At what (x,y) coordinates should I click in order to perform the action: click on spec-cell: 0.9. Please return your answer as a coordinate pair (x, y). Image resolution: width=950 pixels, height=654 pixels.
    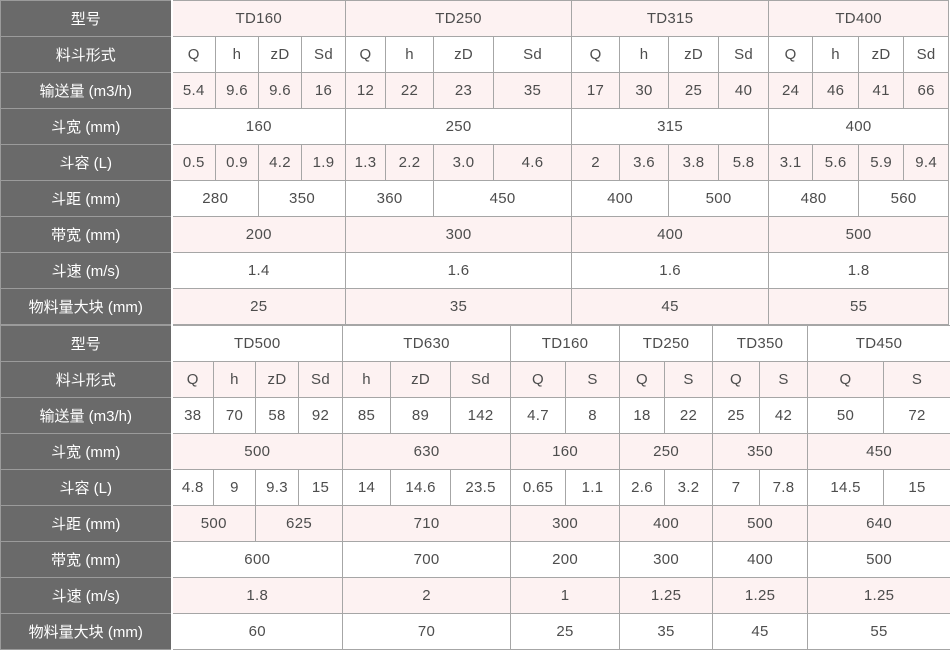
    Looking at the image, I should click on (237, 162).